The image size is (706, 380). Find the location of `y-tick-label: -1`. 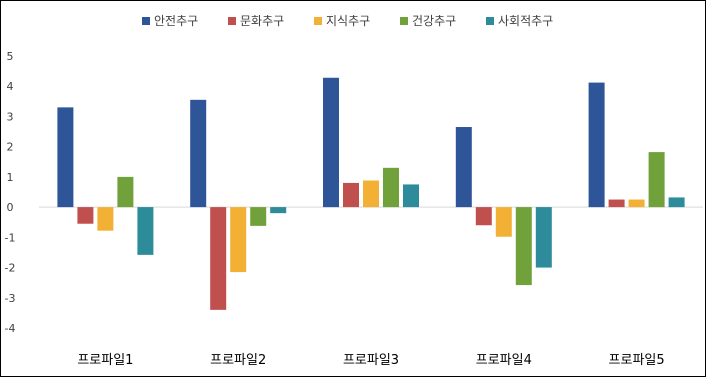

y-tick-label: -1 is located at coordinates (10, 237).